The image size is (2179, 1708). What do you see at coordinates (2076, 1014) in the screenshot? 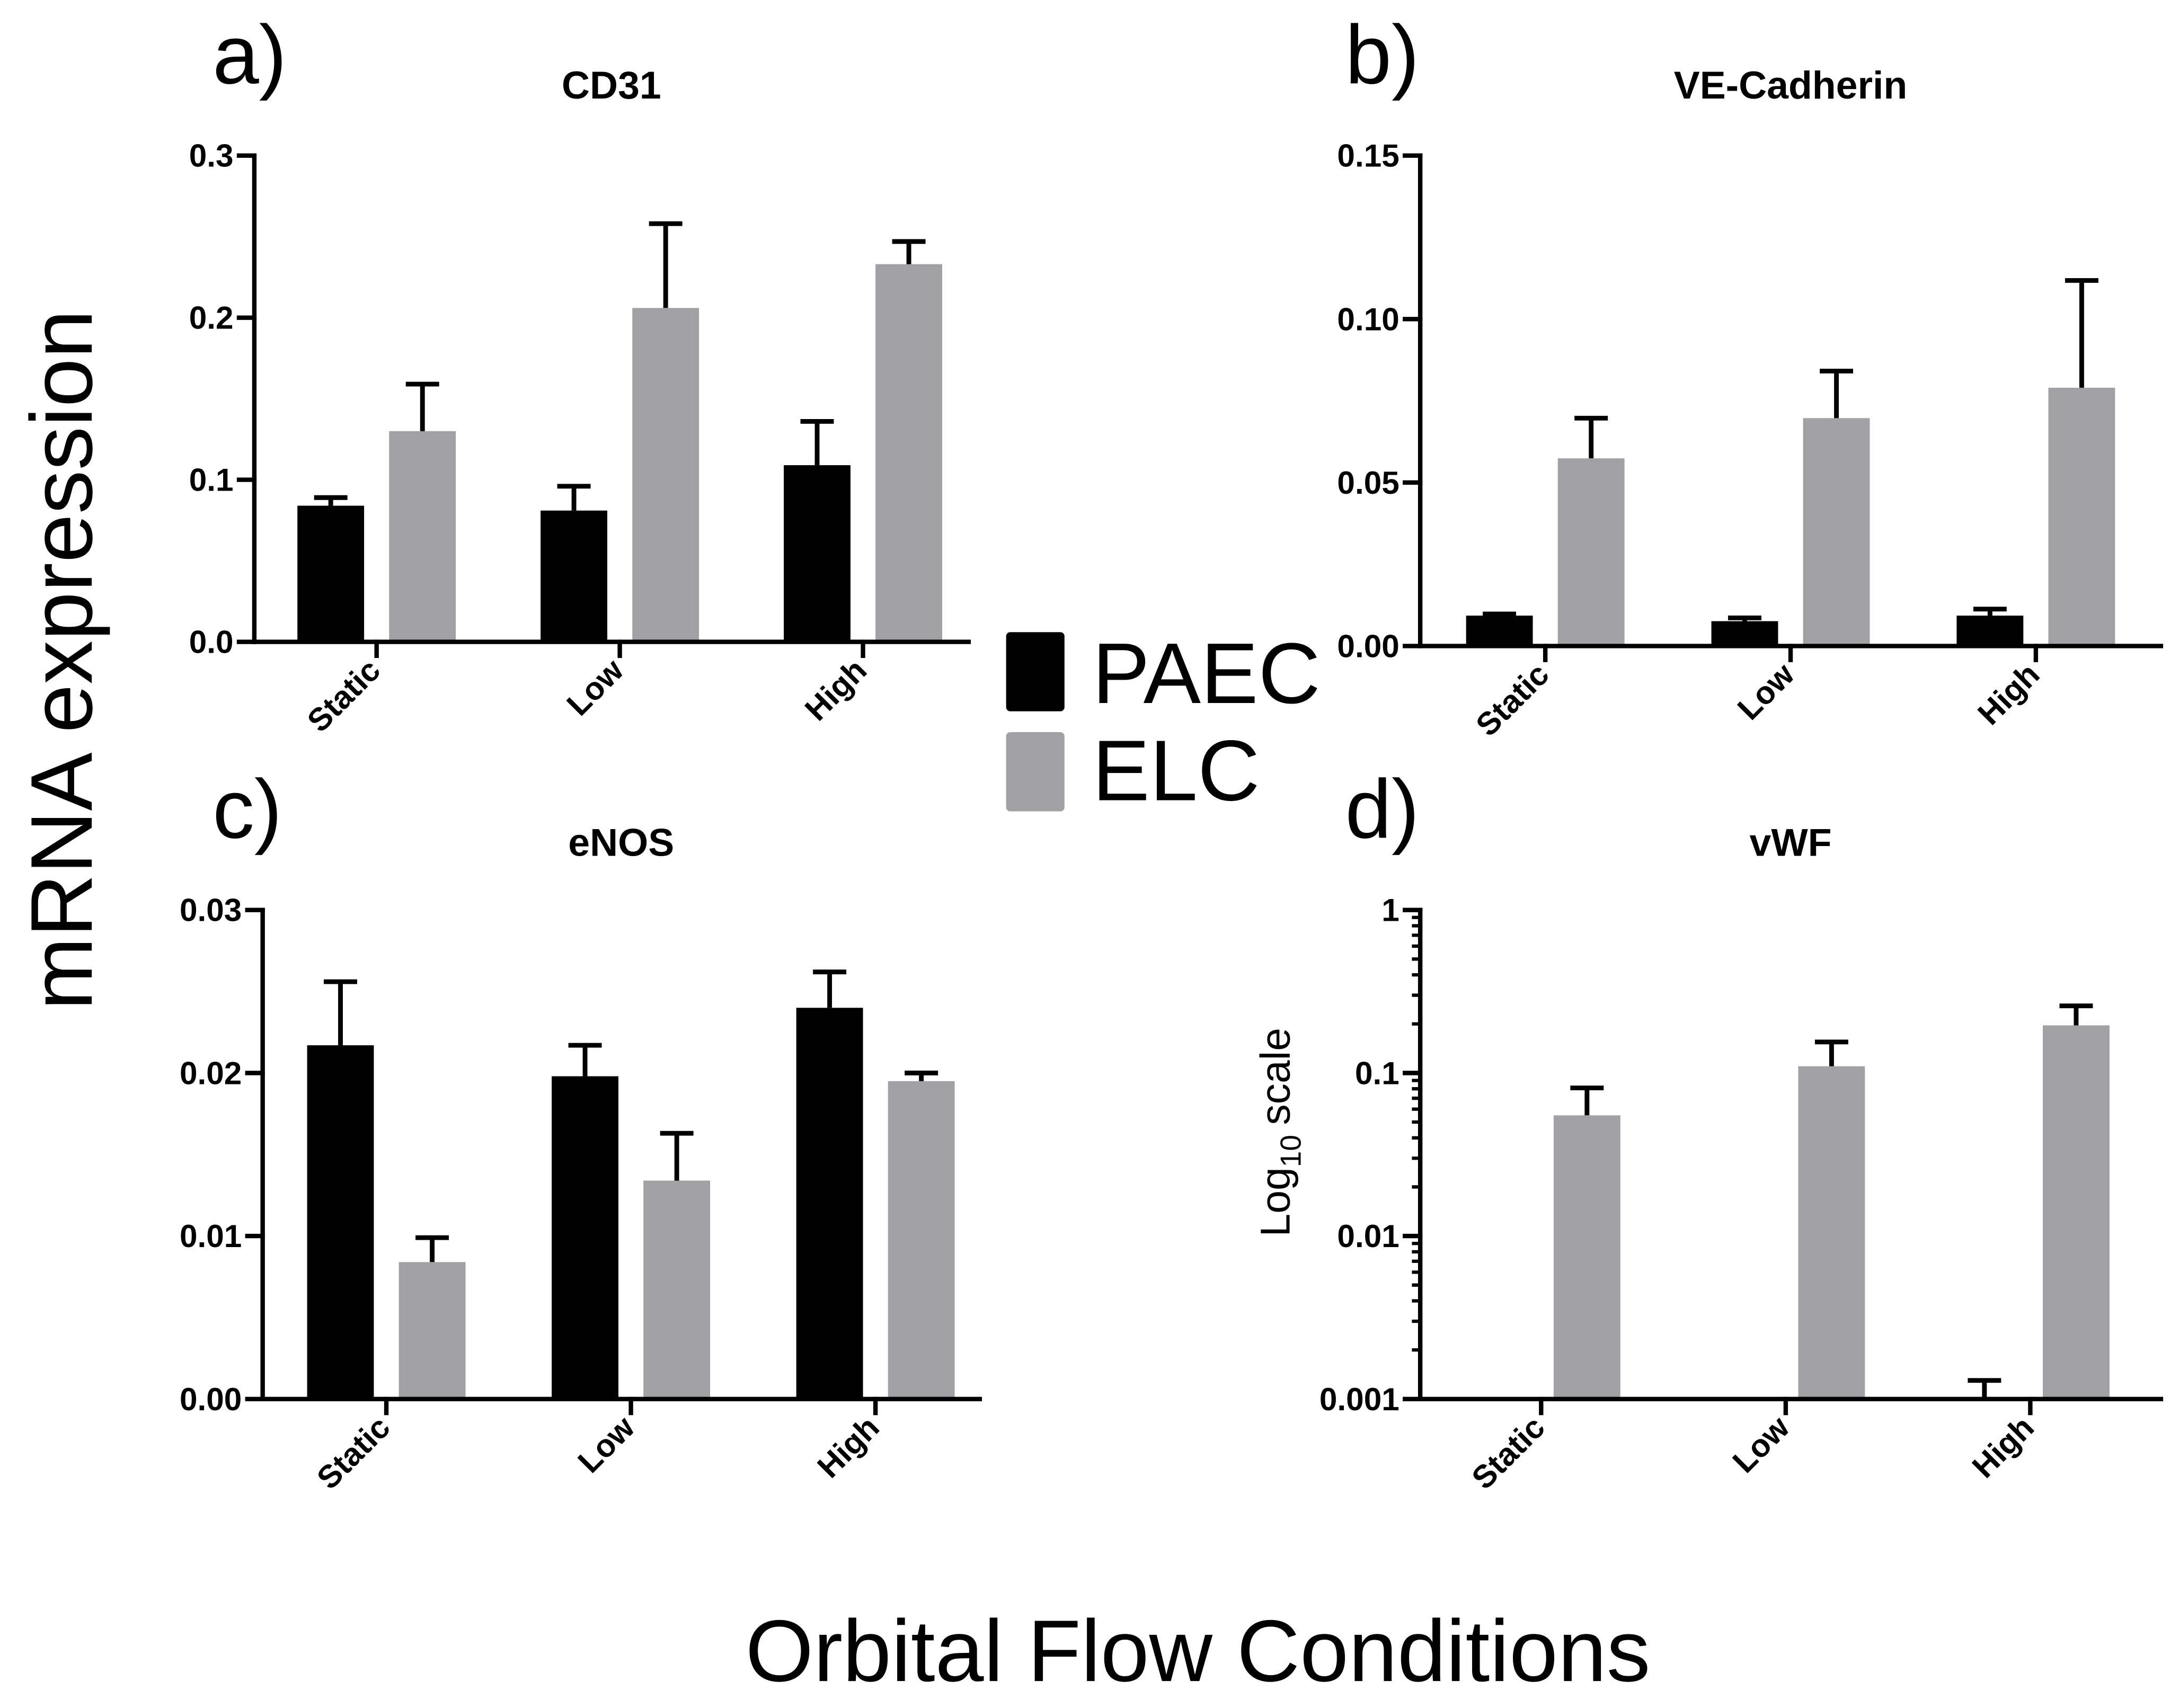
I see `error-bar-vwf-high-elc` at bounding box center [2076, 1014].